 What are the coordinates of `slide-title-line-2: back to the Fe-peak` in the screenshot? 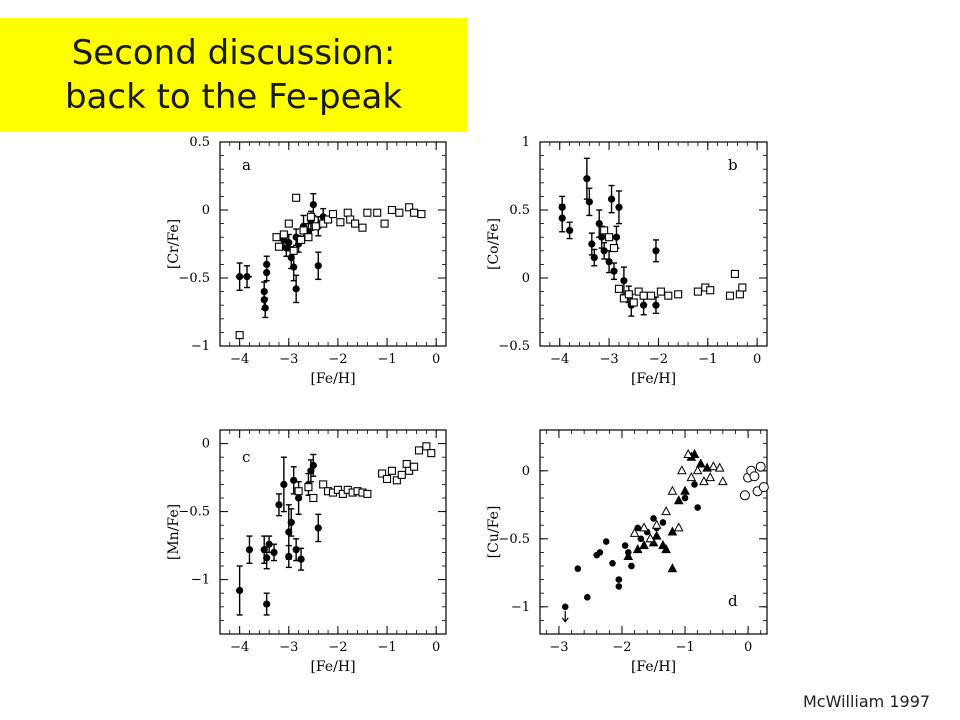 It's located at (233, 97).